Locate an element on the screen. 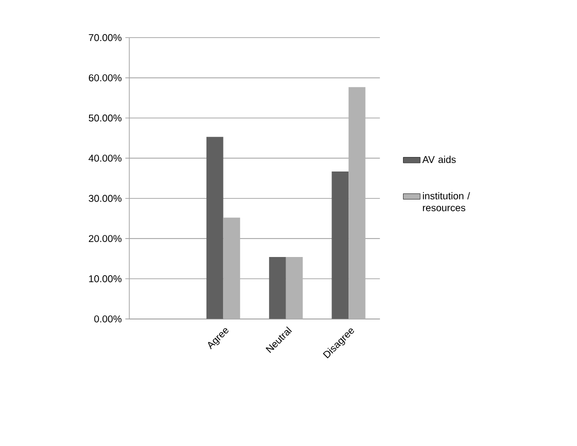 The height and width of the screenshot is (446, 577). y-tick-label: 30.00% is located at coordinates (105, 198).